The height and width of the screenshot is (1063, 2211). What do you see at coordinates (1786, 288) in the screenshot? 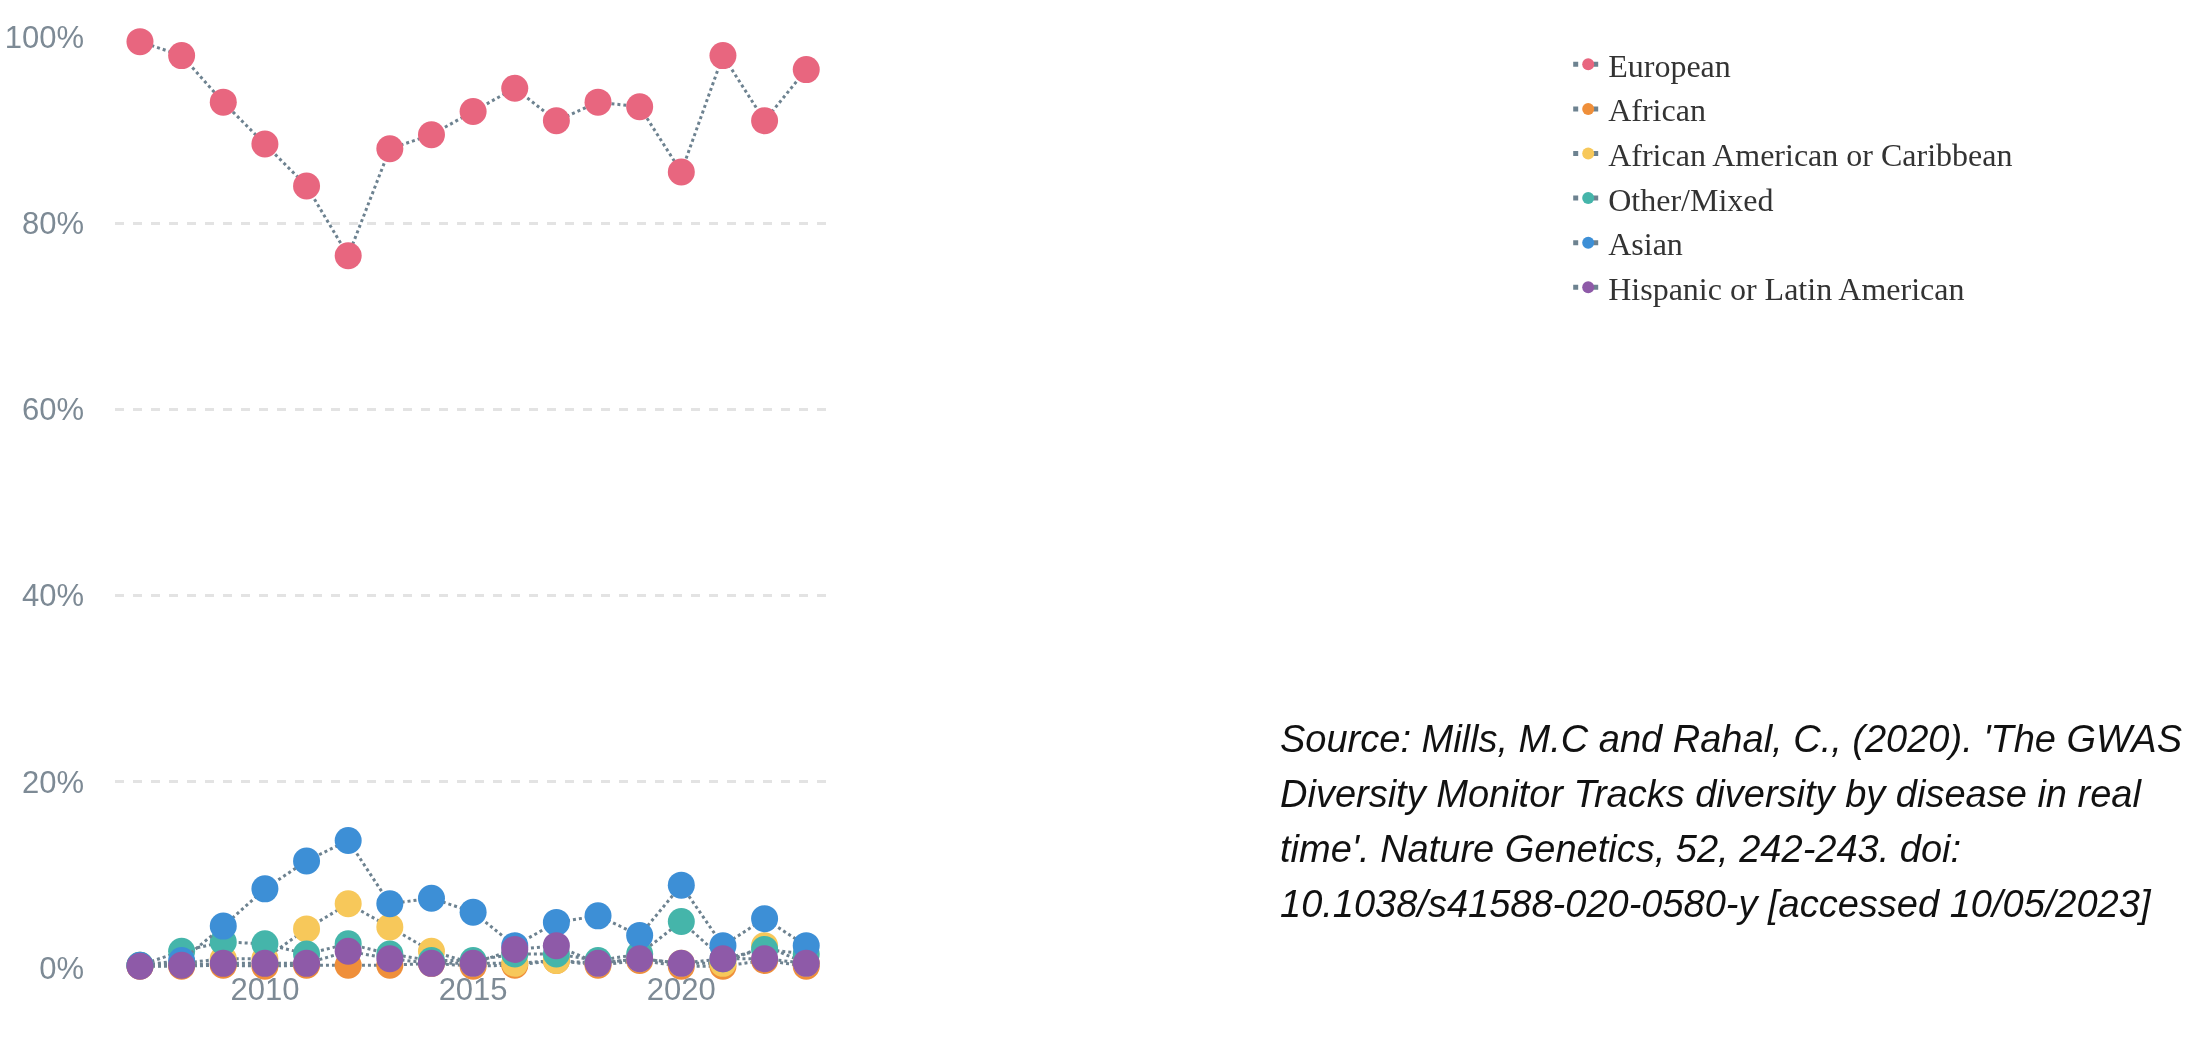
I see `legend-label: Hispanic or Latin American` at bounding box center [1786, 288].